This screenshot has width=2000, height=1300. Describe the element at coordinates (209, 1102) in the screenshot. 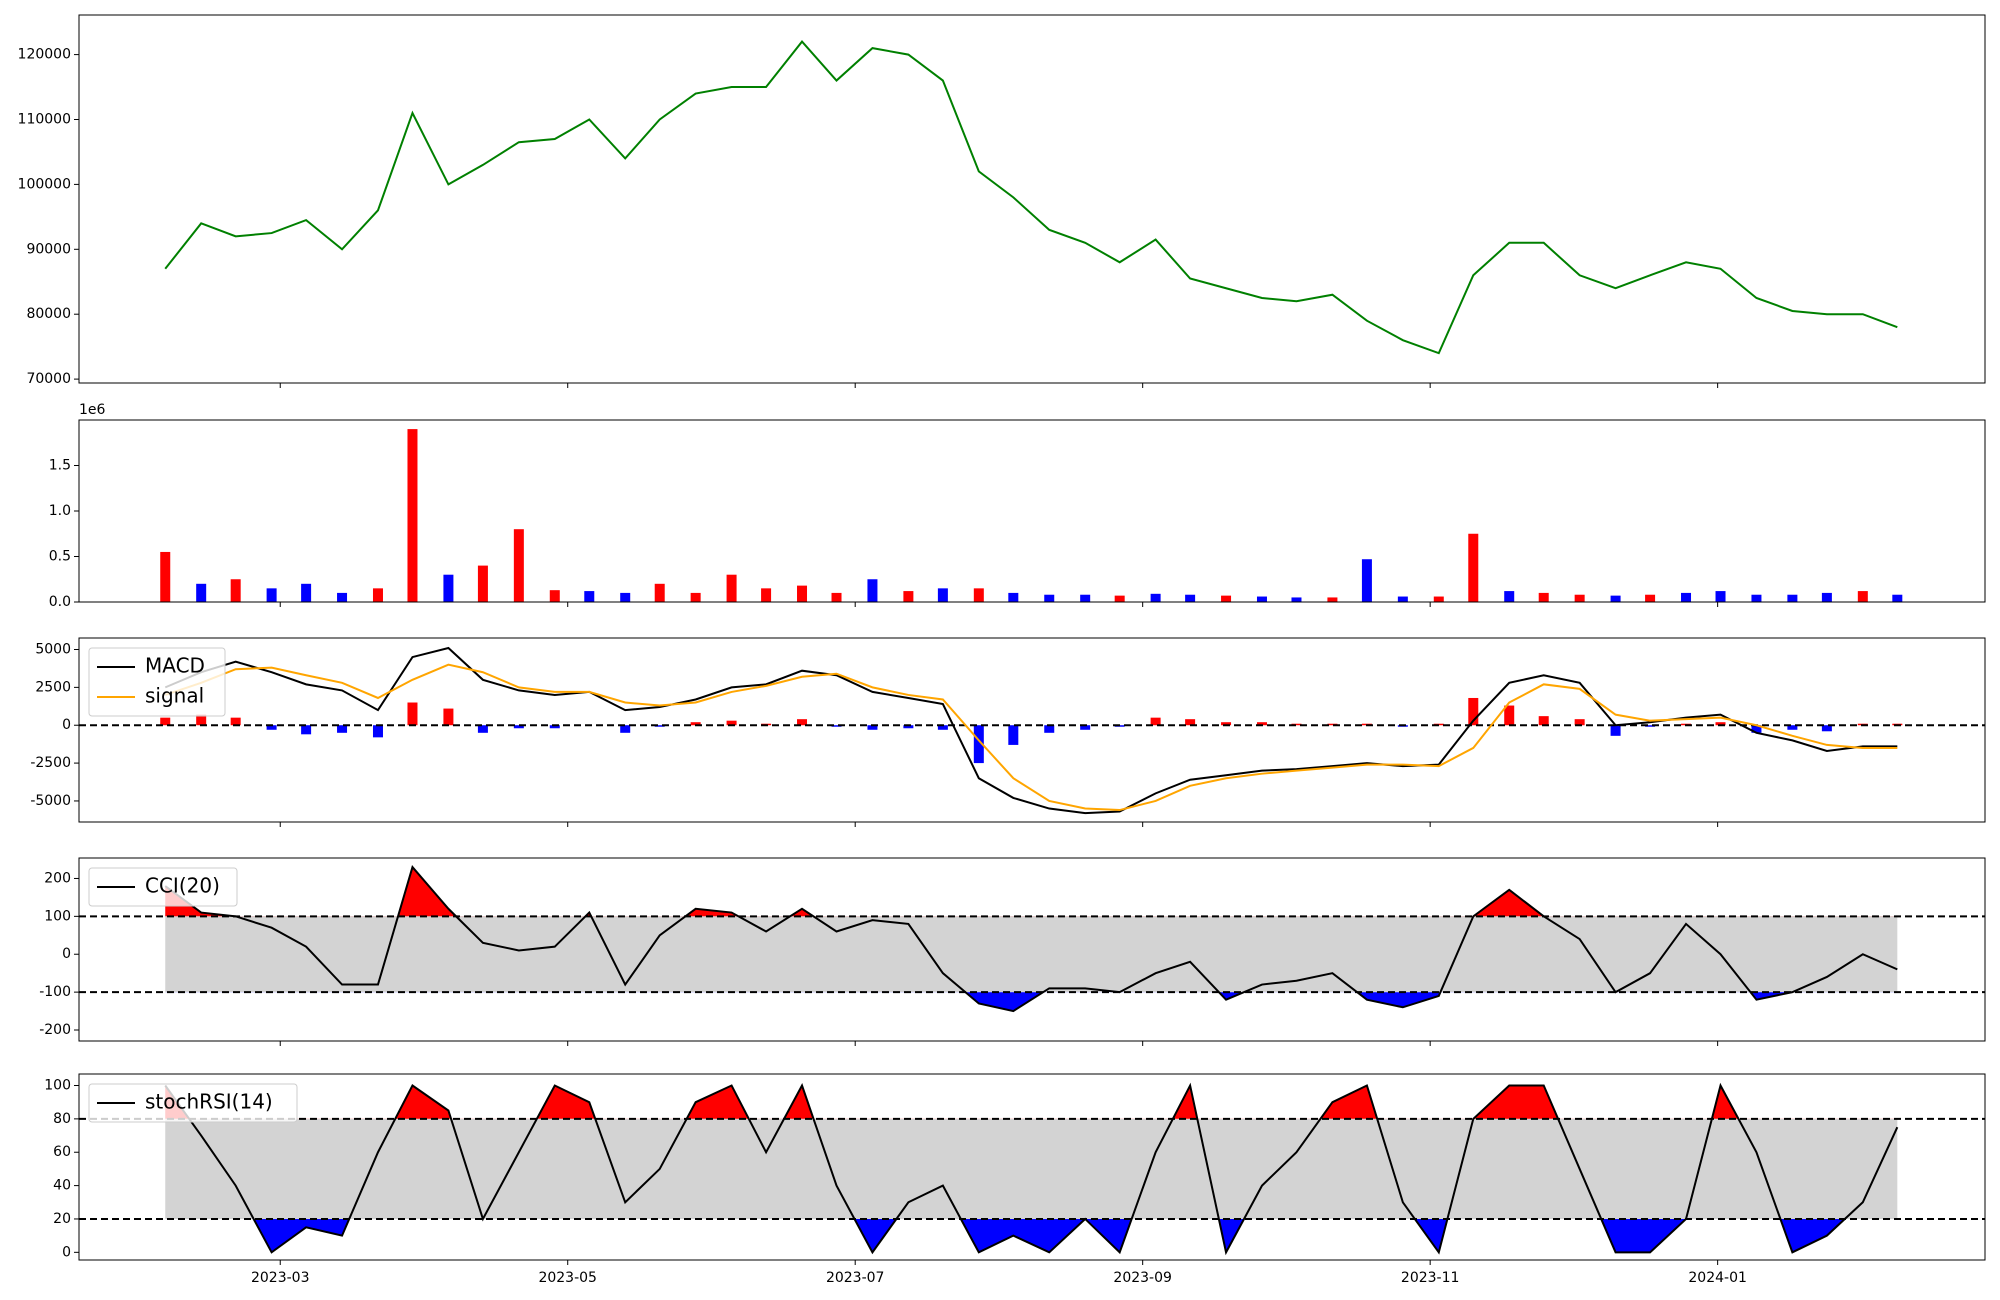

I see `legend-label: stochRSI(14)` at that location.